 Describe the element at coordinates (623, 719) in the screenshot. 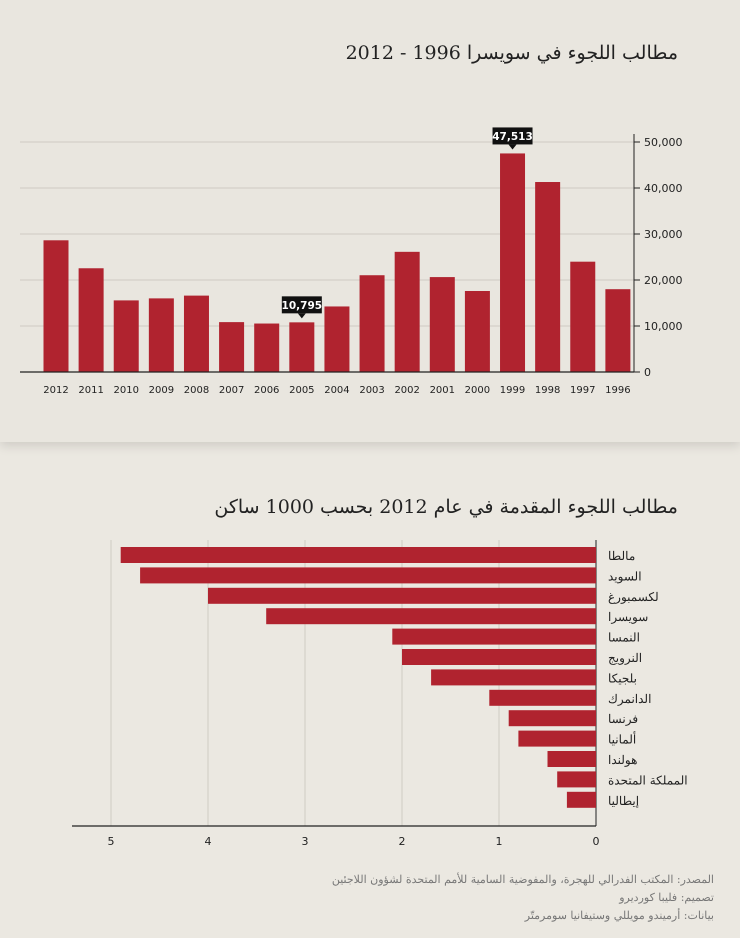

I see `country-label: فرنسا` at that location.